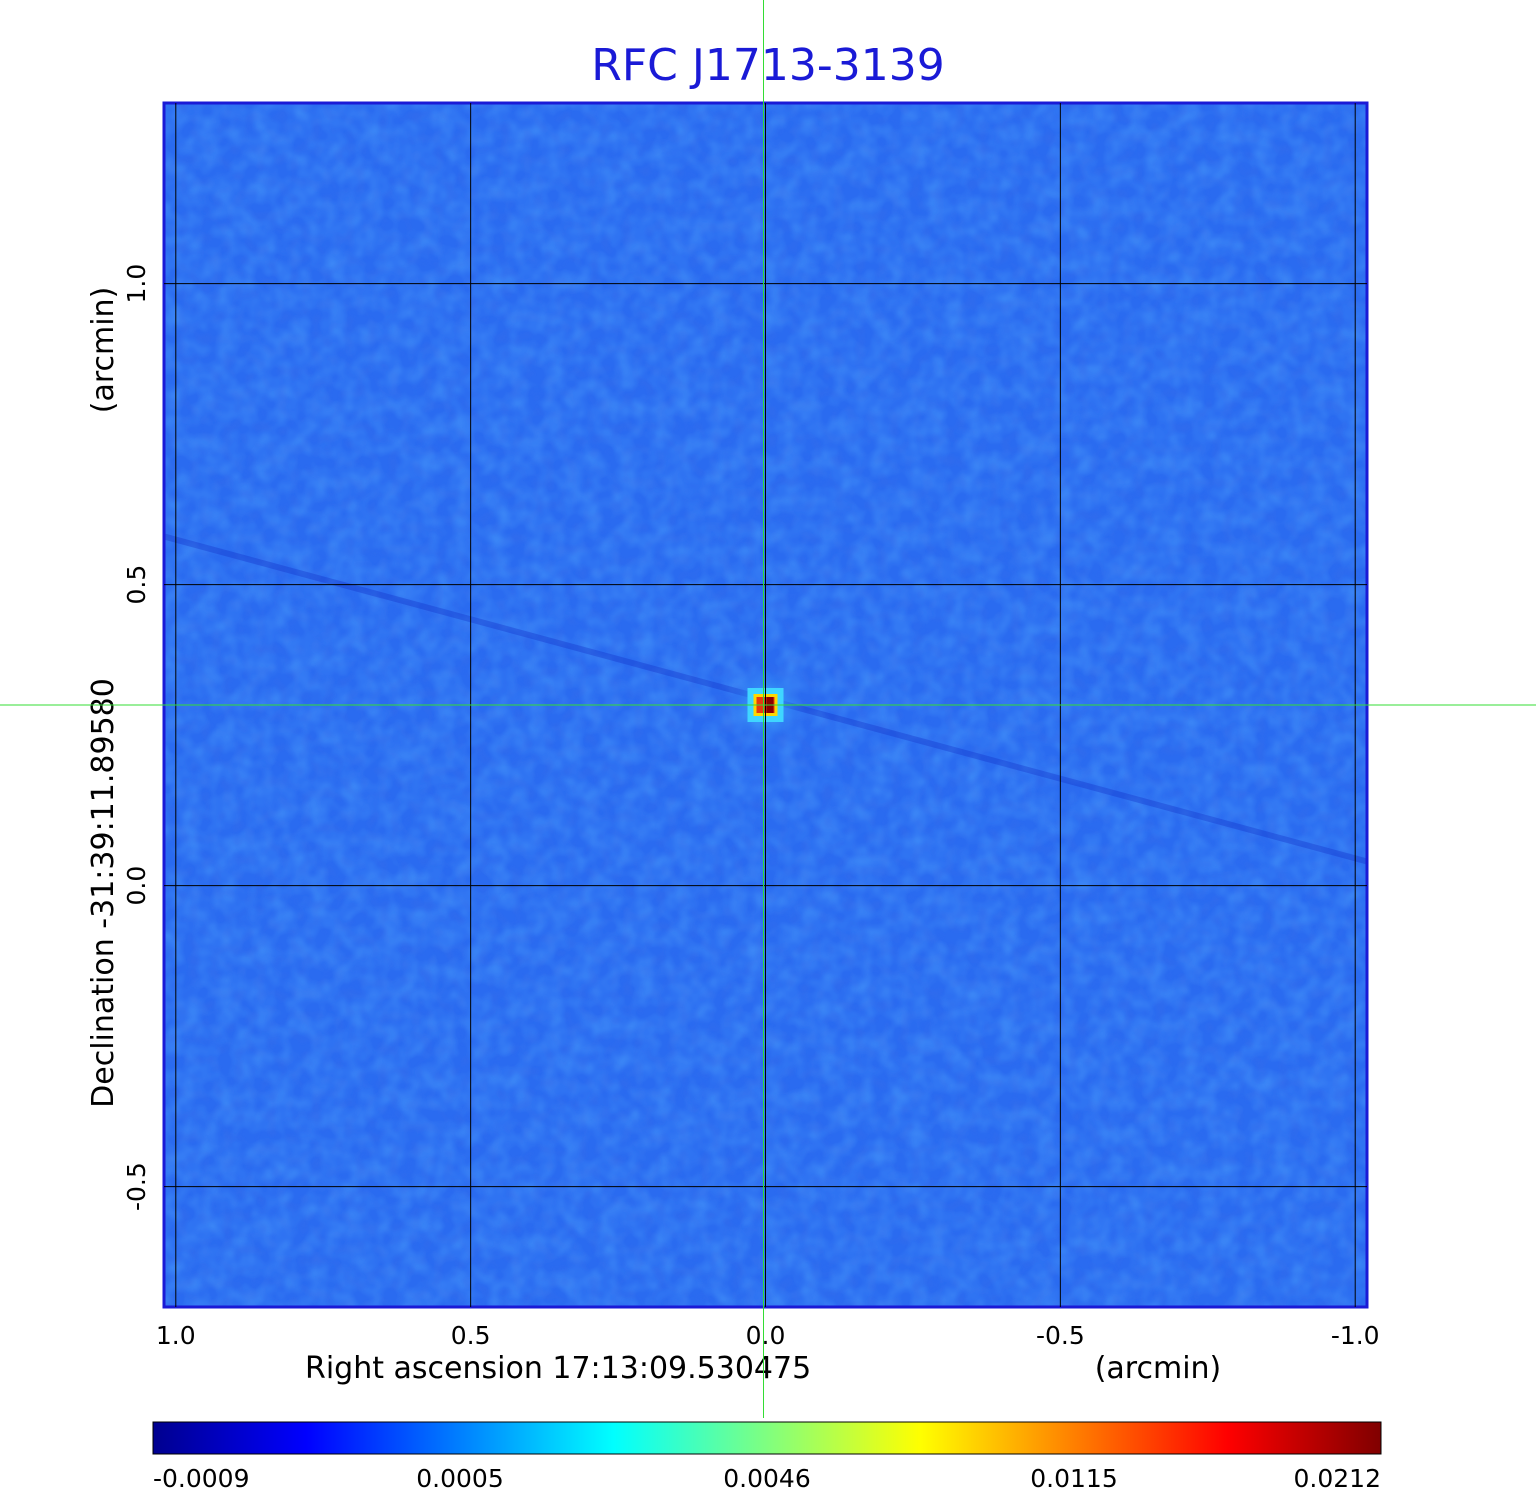  Describe the element at coordinates (459, 1478) in the screenshot. I see `colorbar-tick-label: 0.0005` at that location.